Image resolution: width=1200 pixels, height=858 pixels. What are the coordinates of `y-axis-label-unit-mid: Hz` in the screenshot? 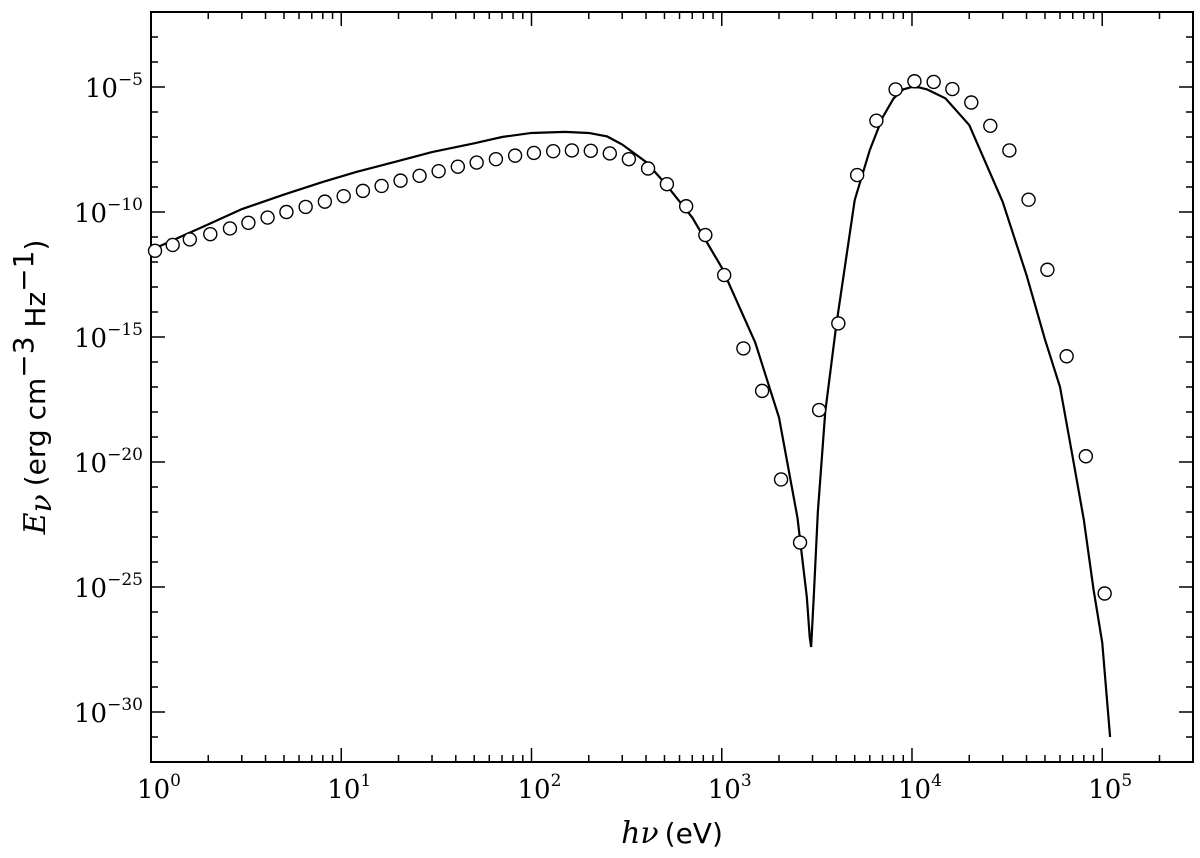 It's located at (35, 314).